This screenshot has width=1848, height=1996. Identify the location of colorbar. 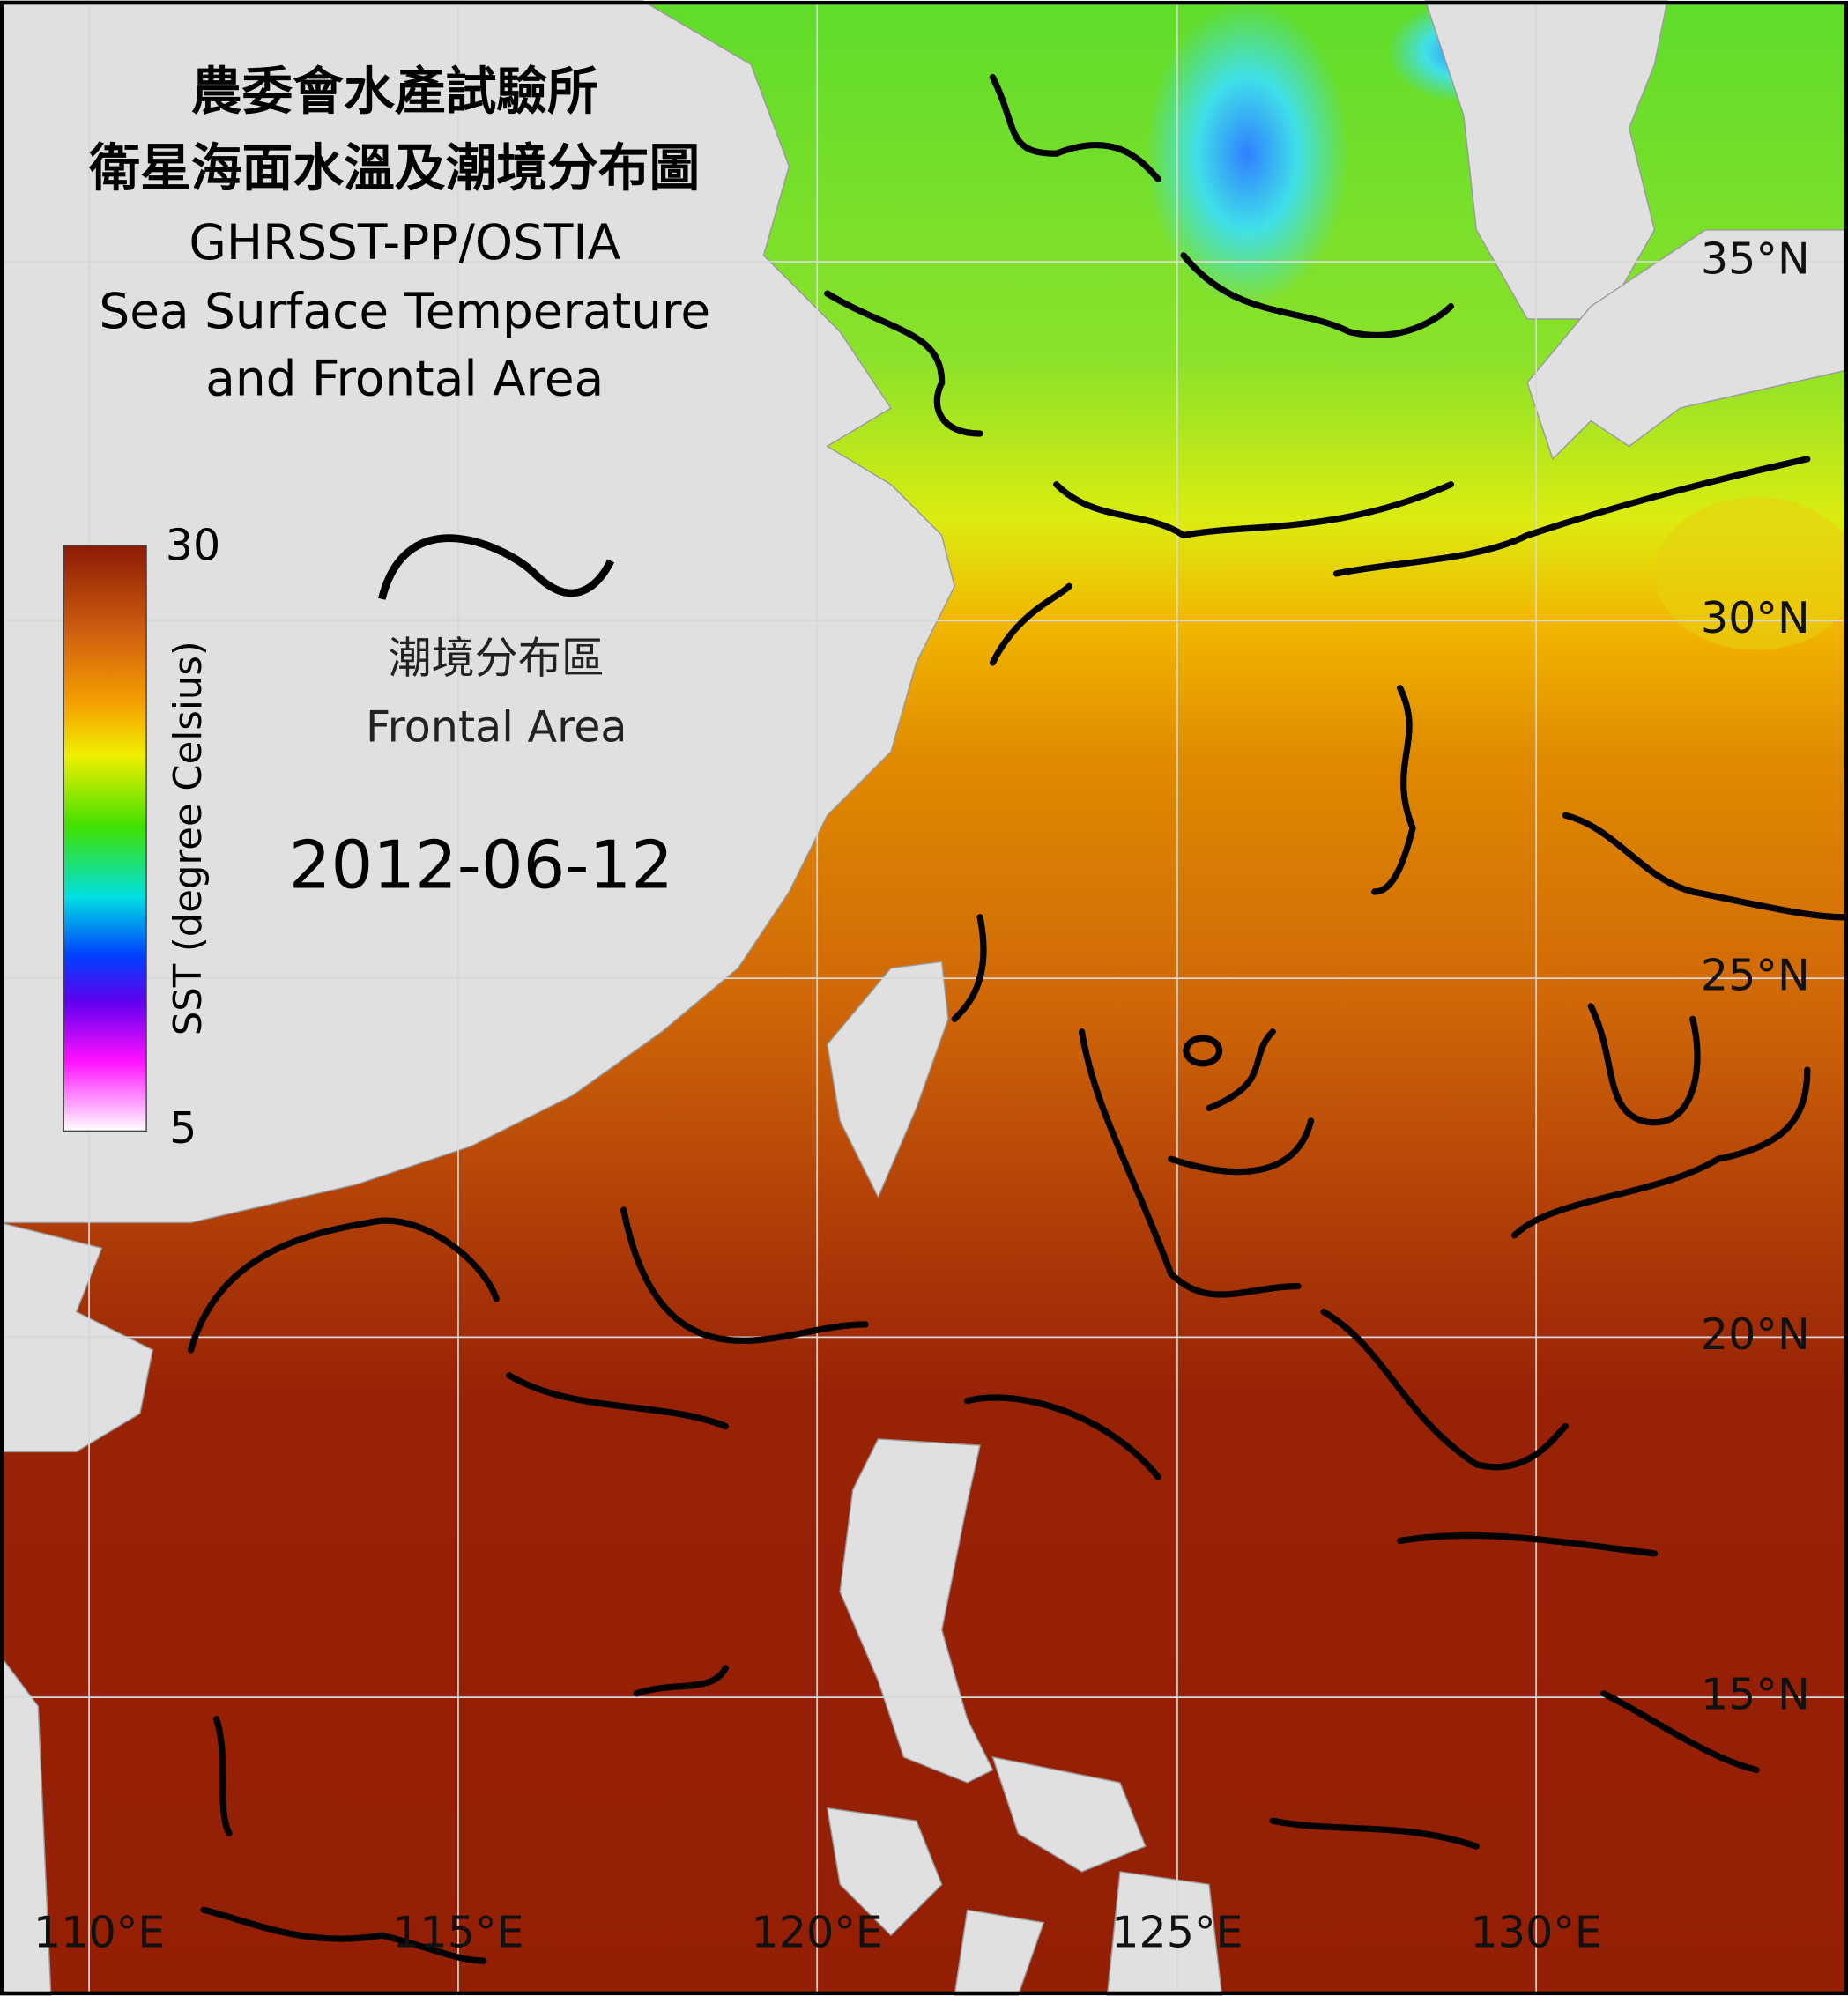
(105, 838).